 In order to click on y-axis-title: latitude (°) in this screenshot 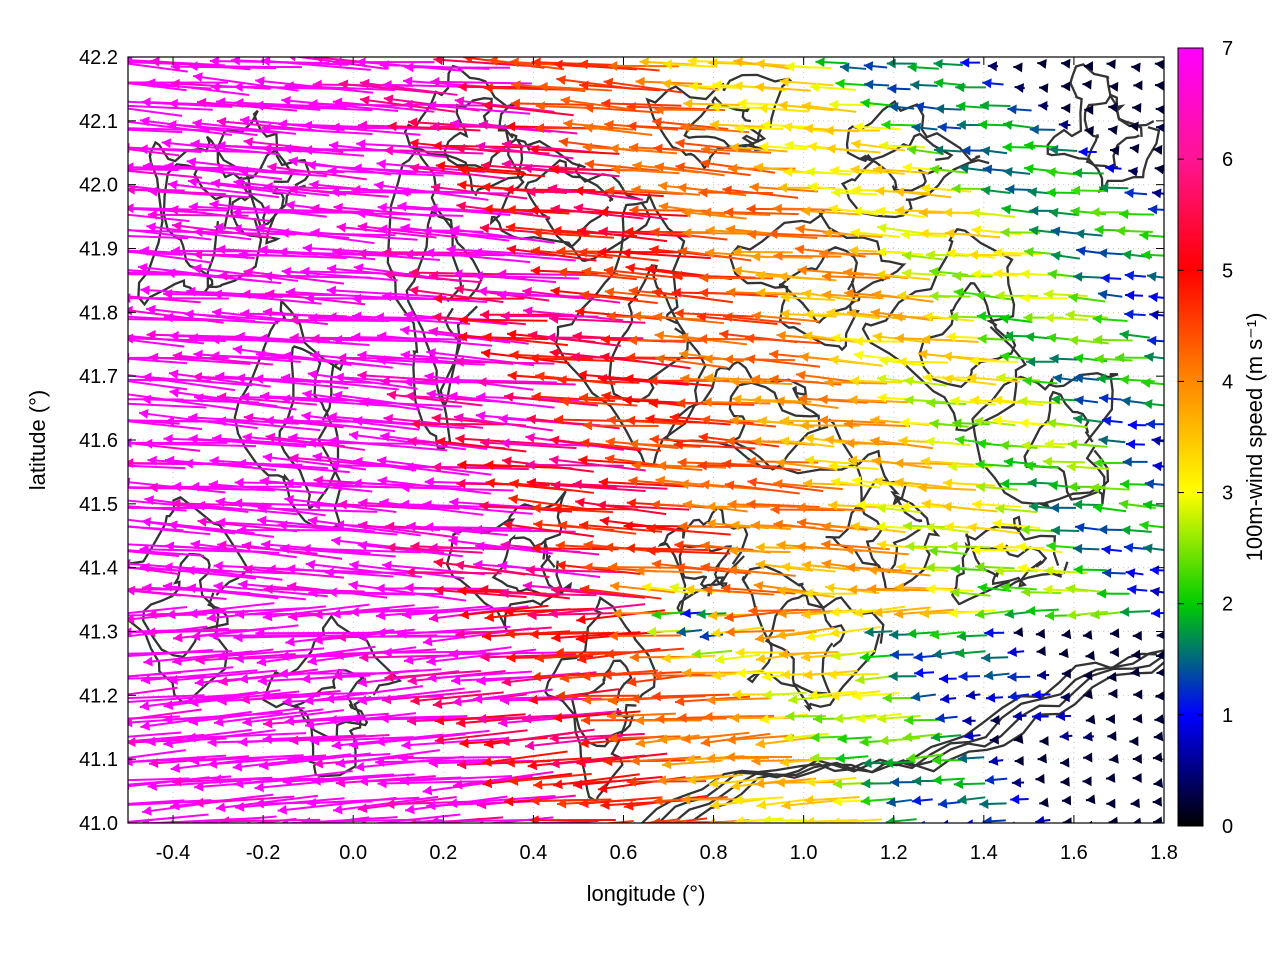, I will do `click(37, 440)`.